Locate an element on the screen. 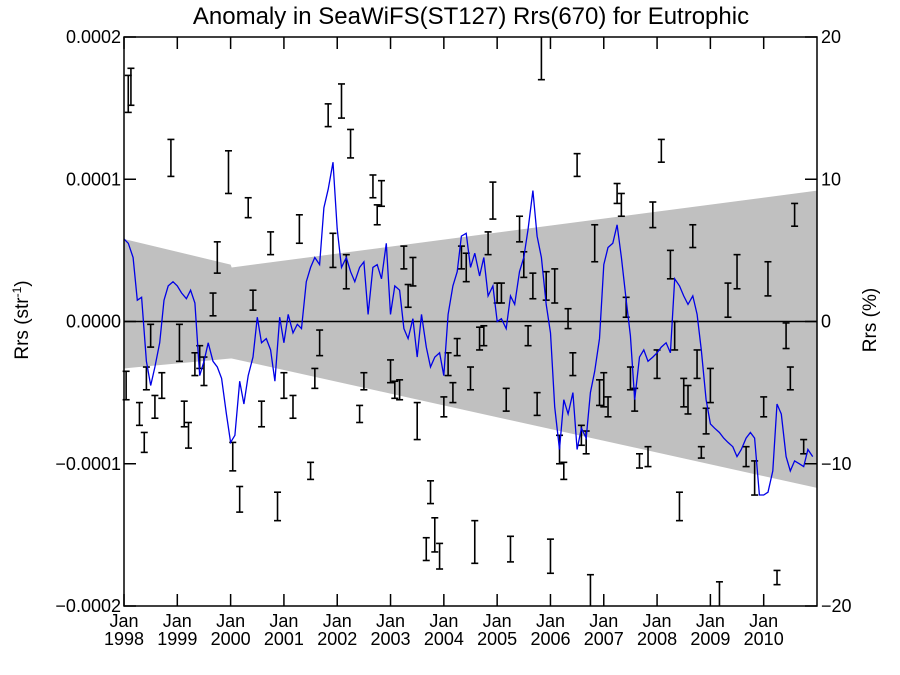 This screenshot has height=675, width=900. y-left-tick-label: 0.0000 is located at coordinates (93, 322).